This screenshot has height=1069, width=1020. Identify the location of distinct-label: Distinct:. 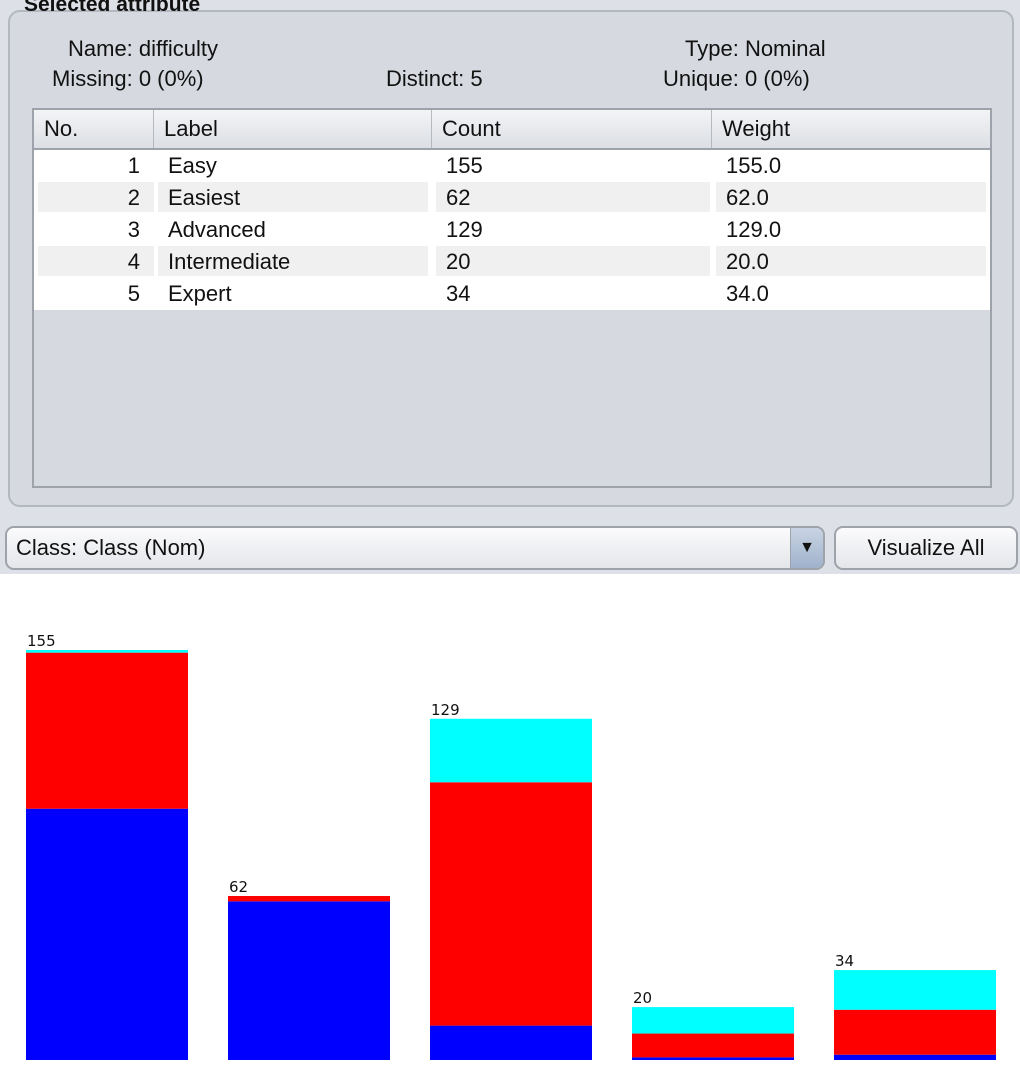
(425, 78).